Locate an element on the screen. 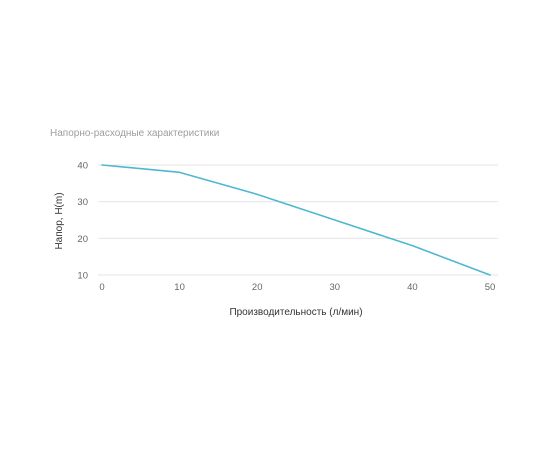  y-tick-label: 10 is located at coordinates (82, 276).